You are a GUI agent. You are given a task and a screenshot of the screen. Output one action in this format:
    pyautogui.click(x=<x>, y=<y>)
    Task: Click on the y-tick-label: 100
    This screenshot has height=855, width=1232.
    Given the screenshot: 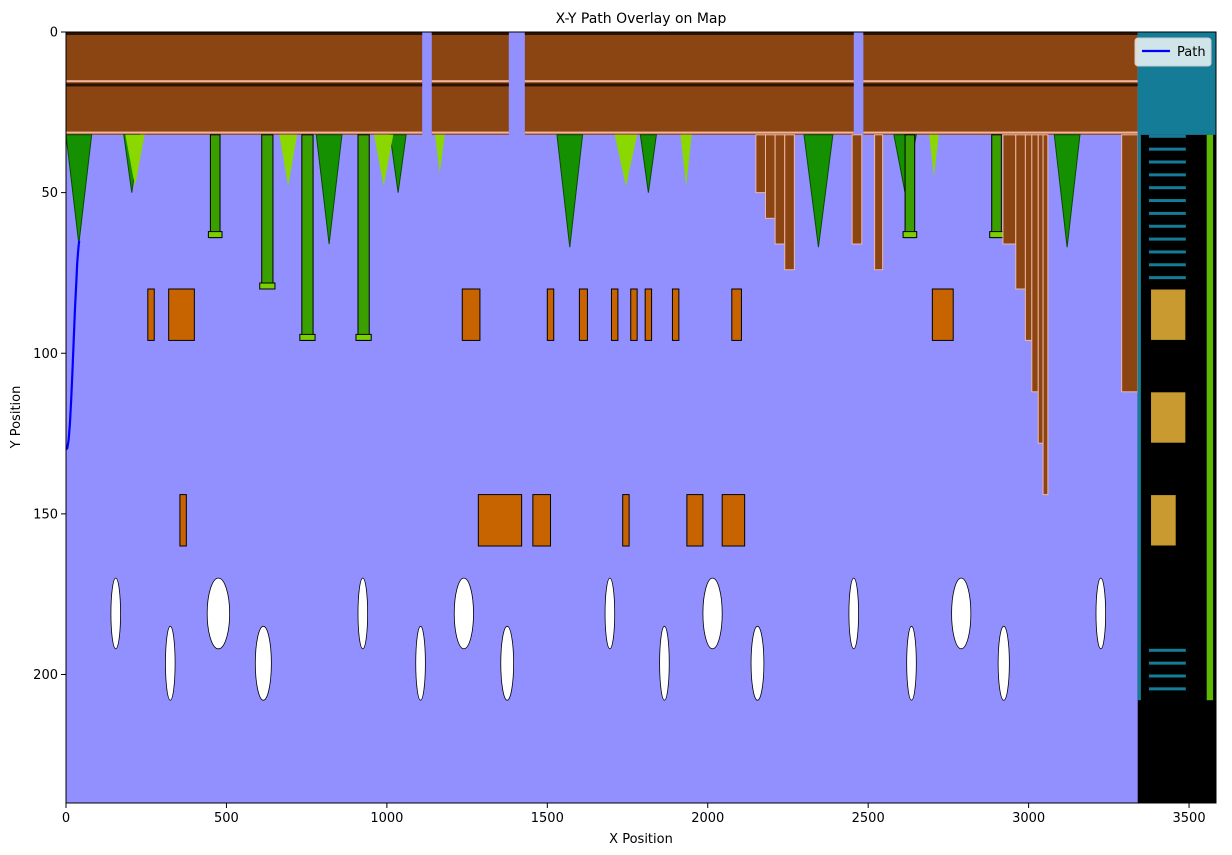 What is the action you would take?
    pyautogui.click(x=45, y=354)
    